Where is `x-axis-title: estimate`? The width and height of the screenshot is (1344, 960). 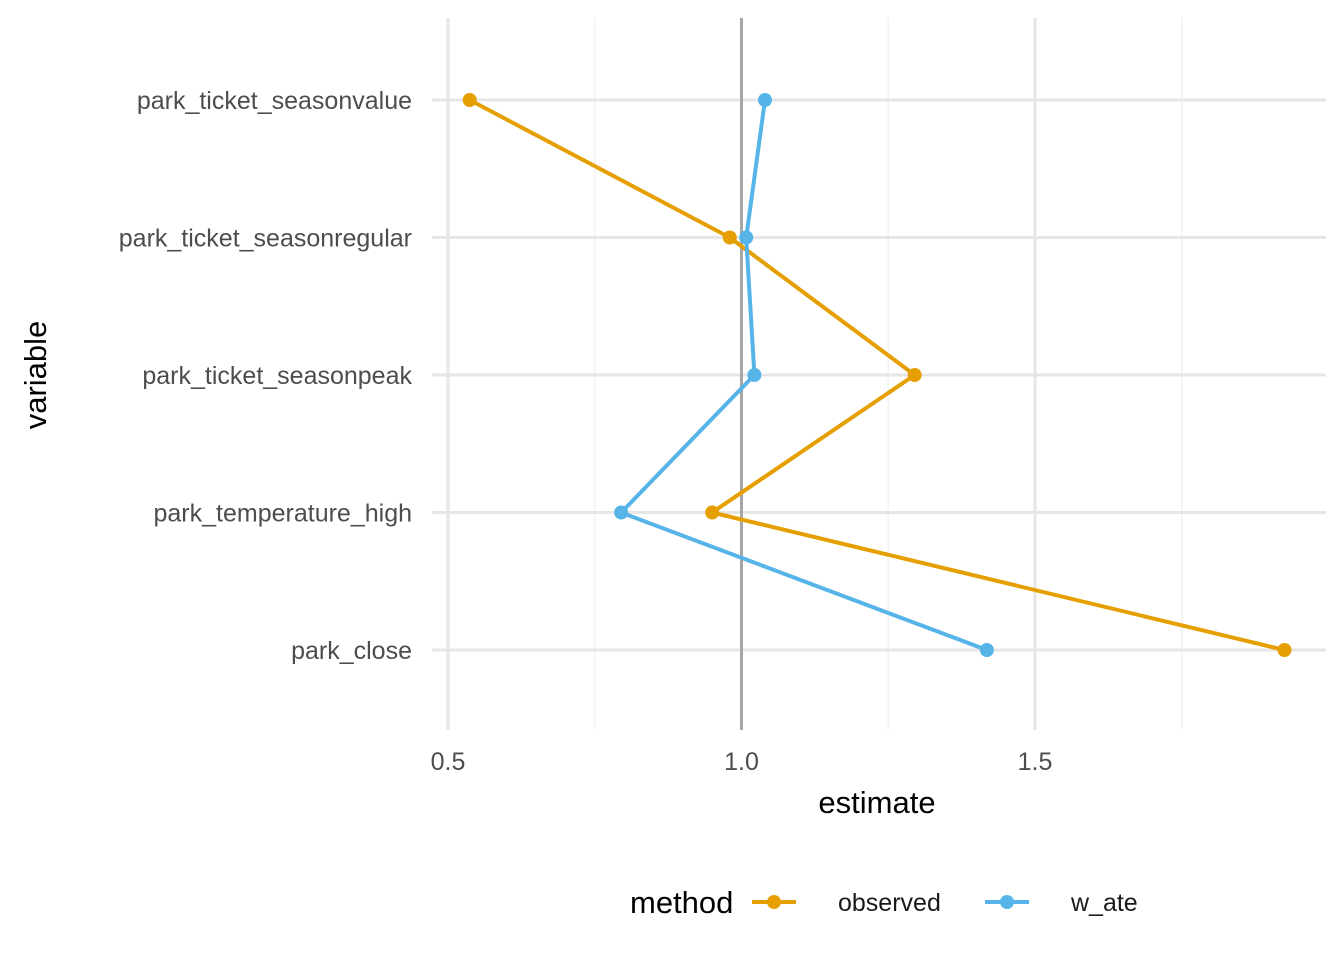 x-axis-title: estimate is located at coordinates (876, 802).